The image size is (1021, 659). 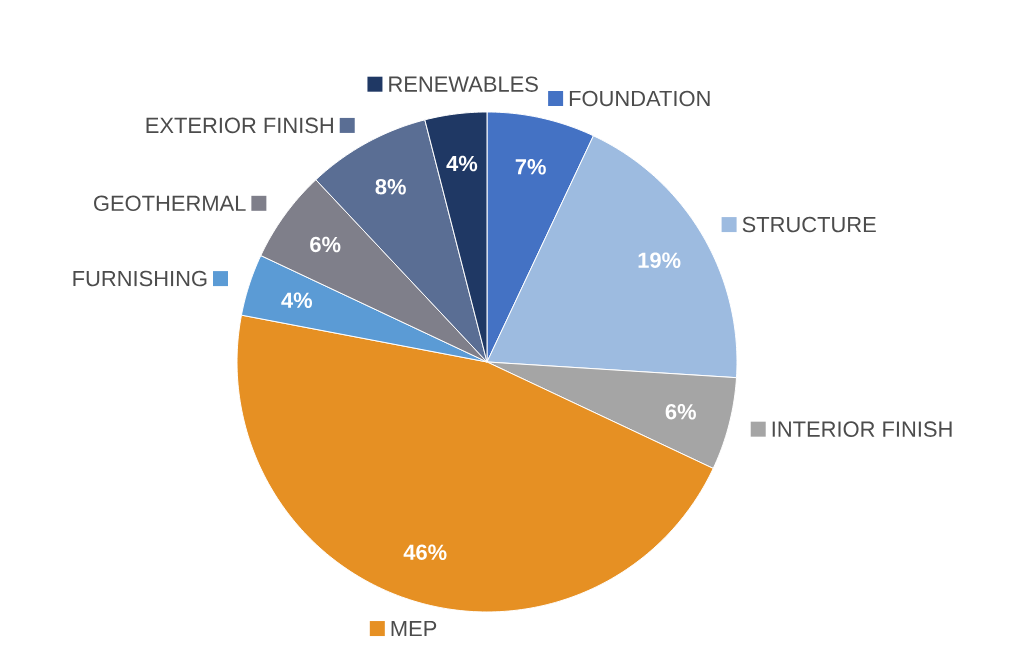 I want to click on legend-label: RENEWABLES, so click(x=463, y=84).